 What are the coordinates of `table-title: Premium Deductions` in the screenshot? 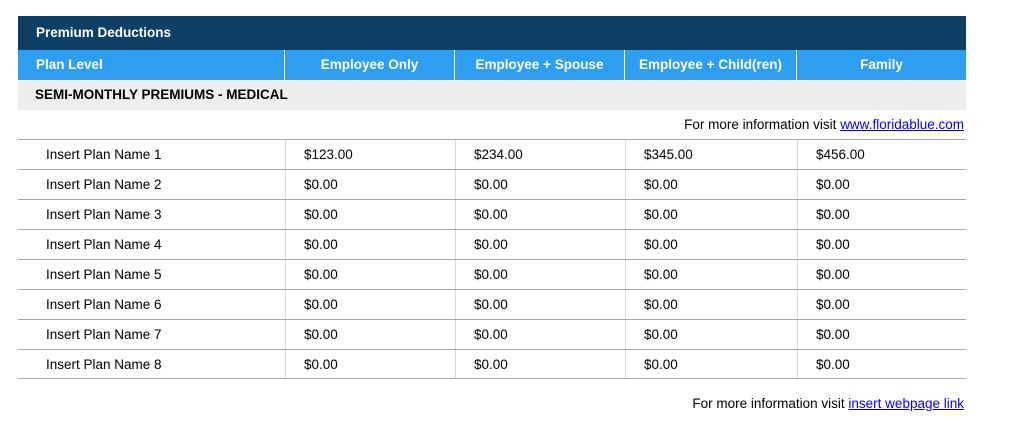 It's located at (104, 32).